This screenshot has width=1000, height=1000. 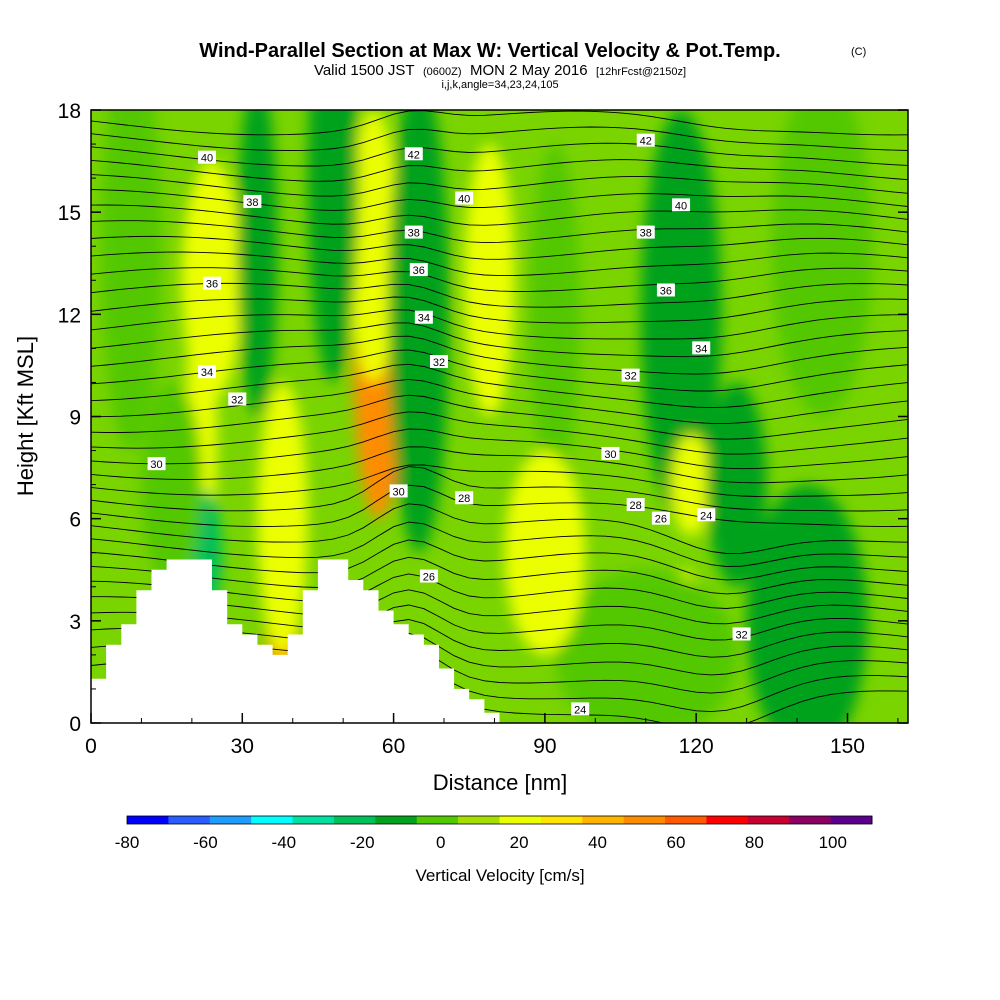 I want to click on section-indices: i,j,k,angle=34,23,24,105, so click(x=499, y=85).